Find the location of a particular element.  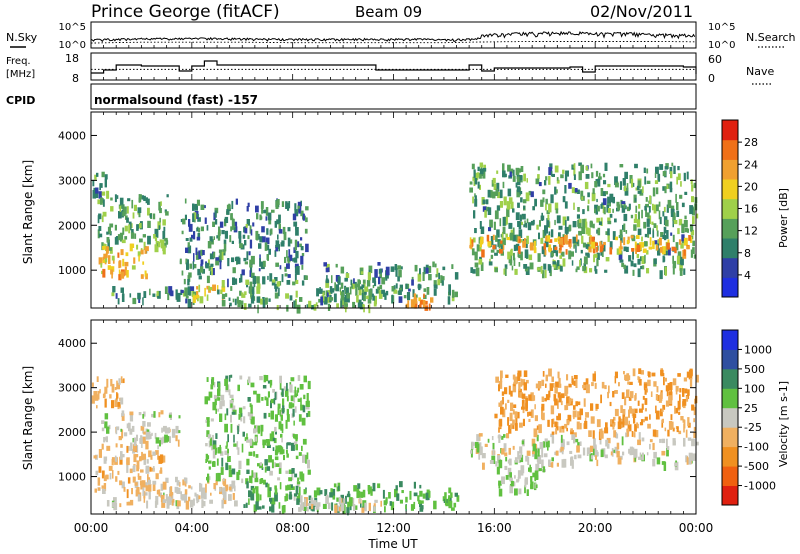

colorbar-tick-label: 1000 is located at coordinates (758, 349).